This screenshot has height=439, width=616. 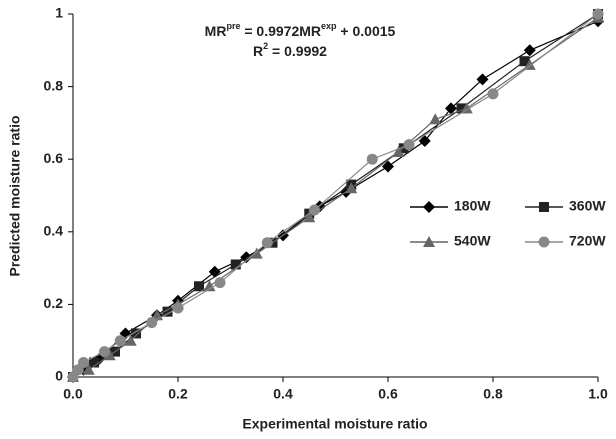 What do you see at coordinates (329, 26) in the screenshot?
I see `eq-sup: exp` at bounding box center [329, 26].